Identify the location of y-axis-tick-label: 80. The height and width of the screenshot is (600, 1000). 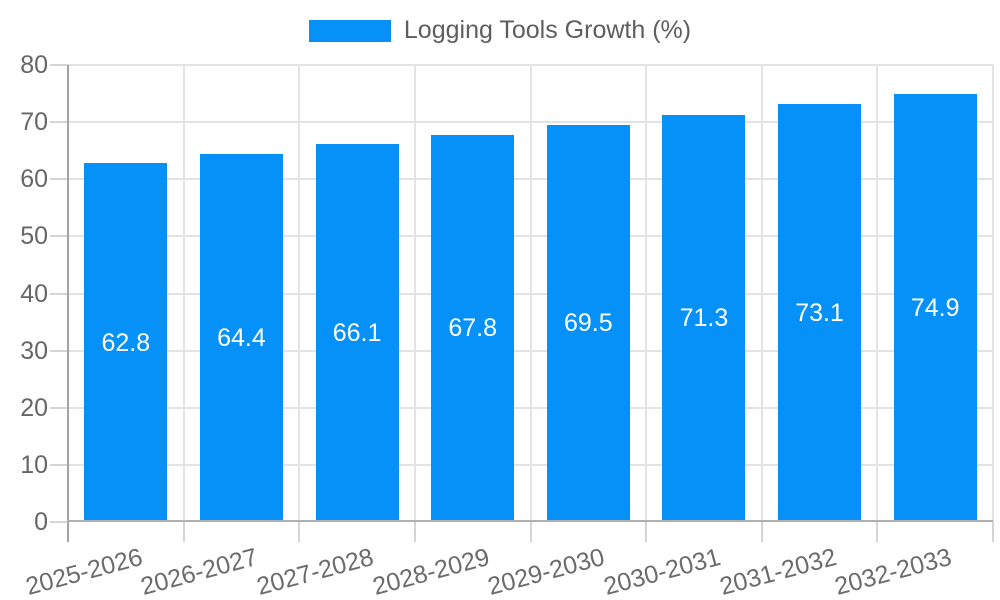
(34, 65).